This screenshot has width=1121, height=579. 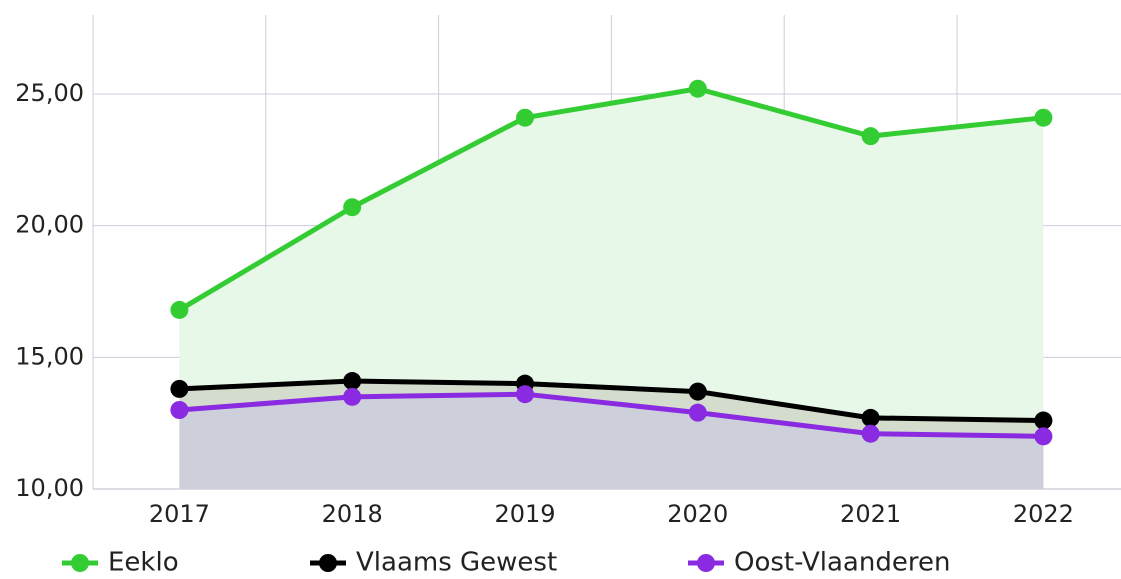 What do you see at coordinates (49, 225) in the screenshot?
I see `y-tick-label: 20,00` at bounding box center [49, 225].